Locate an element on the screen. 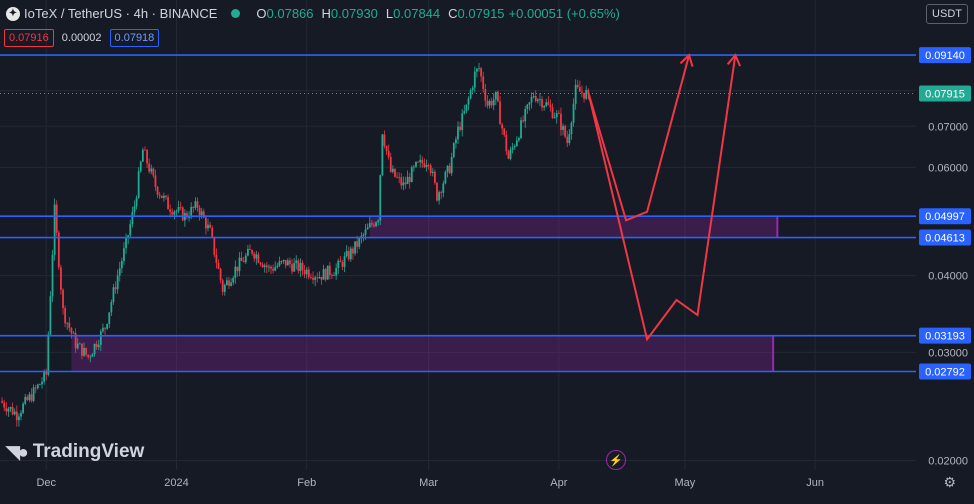 This screenshot has width=974, height=504. support-zone is located at coordinates (422, 353).